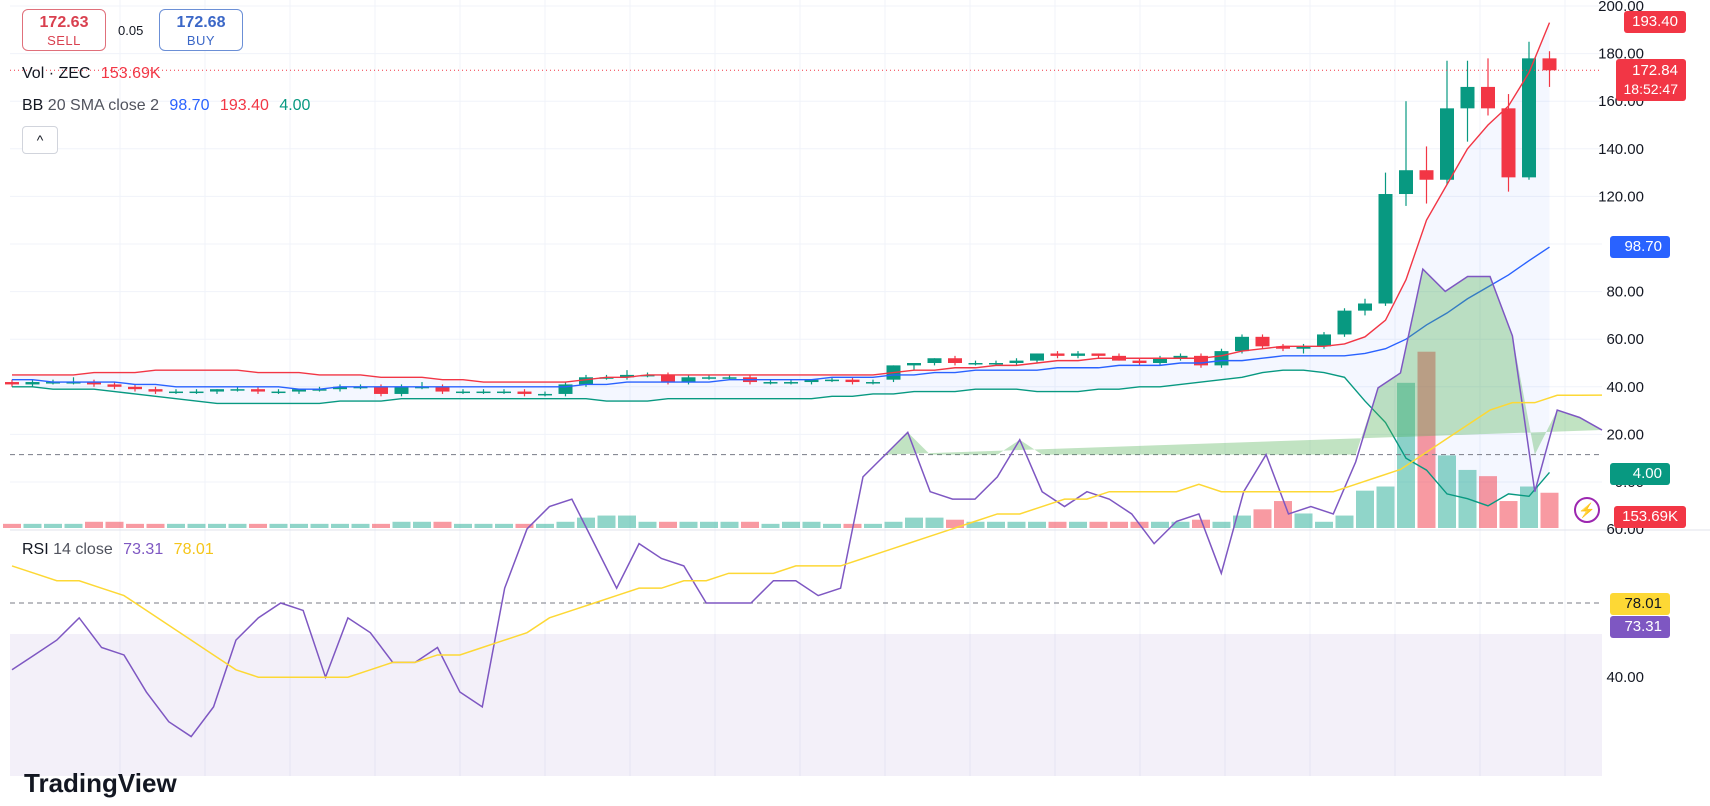 This screenshot has height=806, width=1710. Describe the element at coordinates (189, 105) in the screenshot. I see `bb-legend-basis: 98.70` at that location.